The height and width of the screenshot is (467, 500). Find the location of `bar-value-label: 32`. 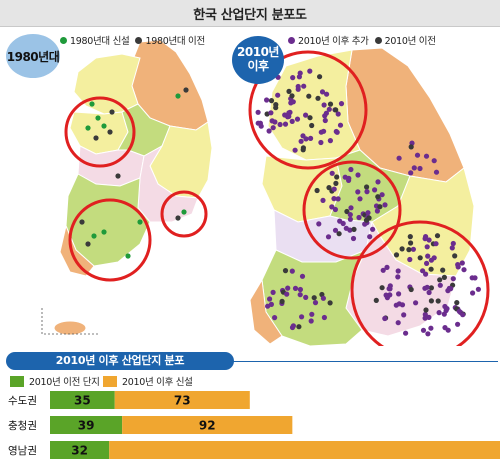

bar-value-label: 32 is located at coordinates (79, 451).